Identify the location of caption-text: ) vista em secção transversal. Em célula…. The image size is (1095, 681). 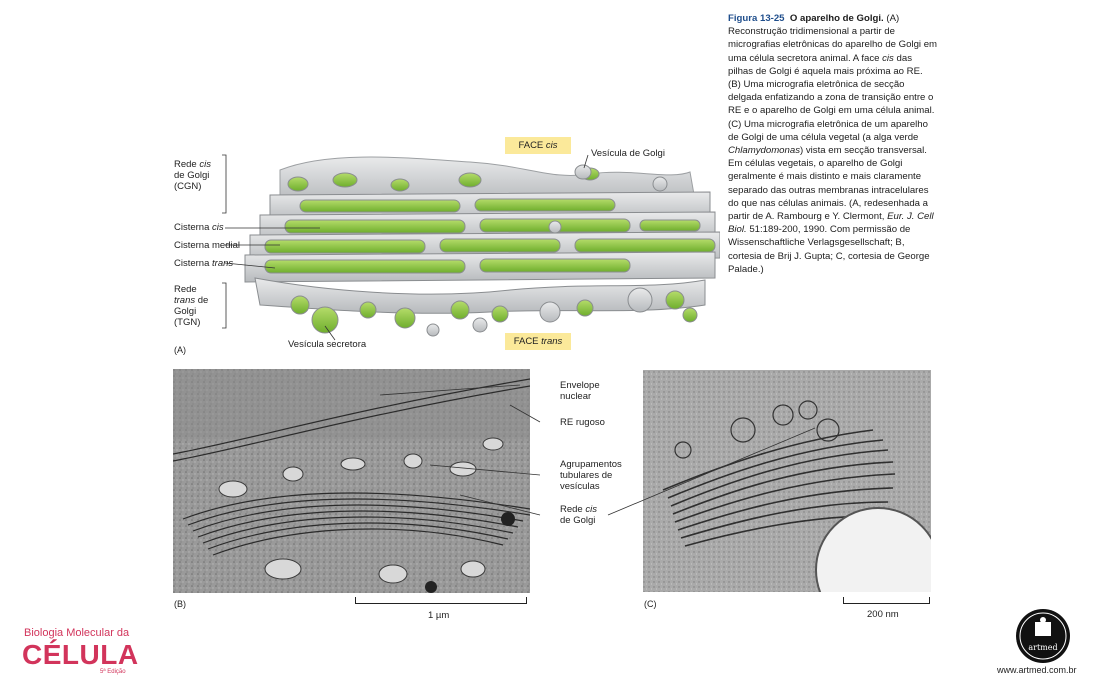
(828, 184).